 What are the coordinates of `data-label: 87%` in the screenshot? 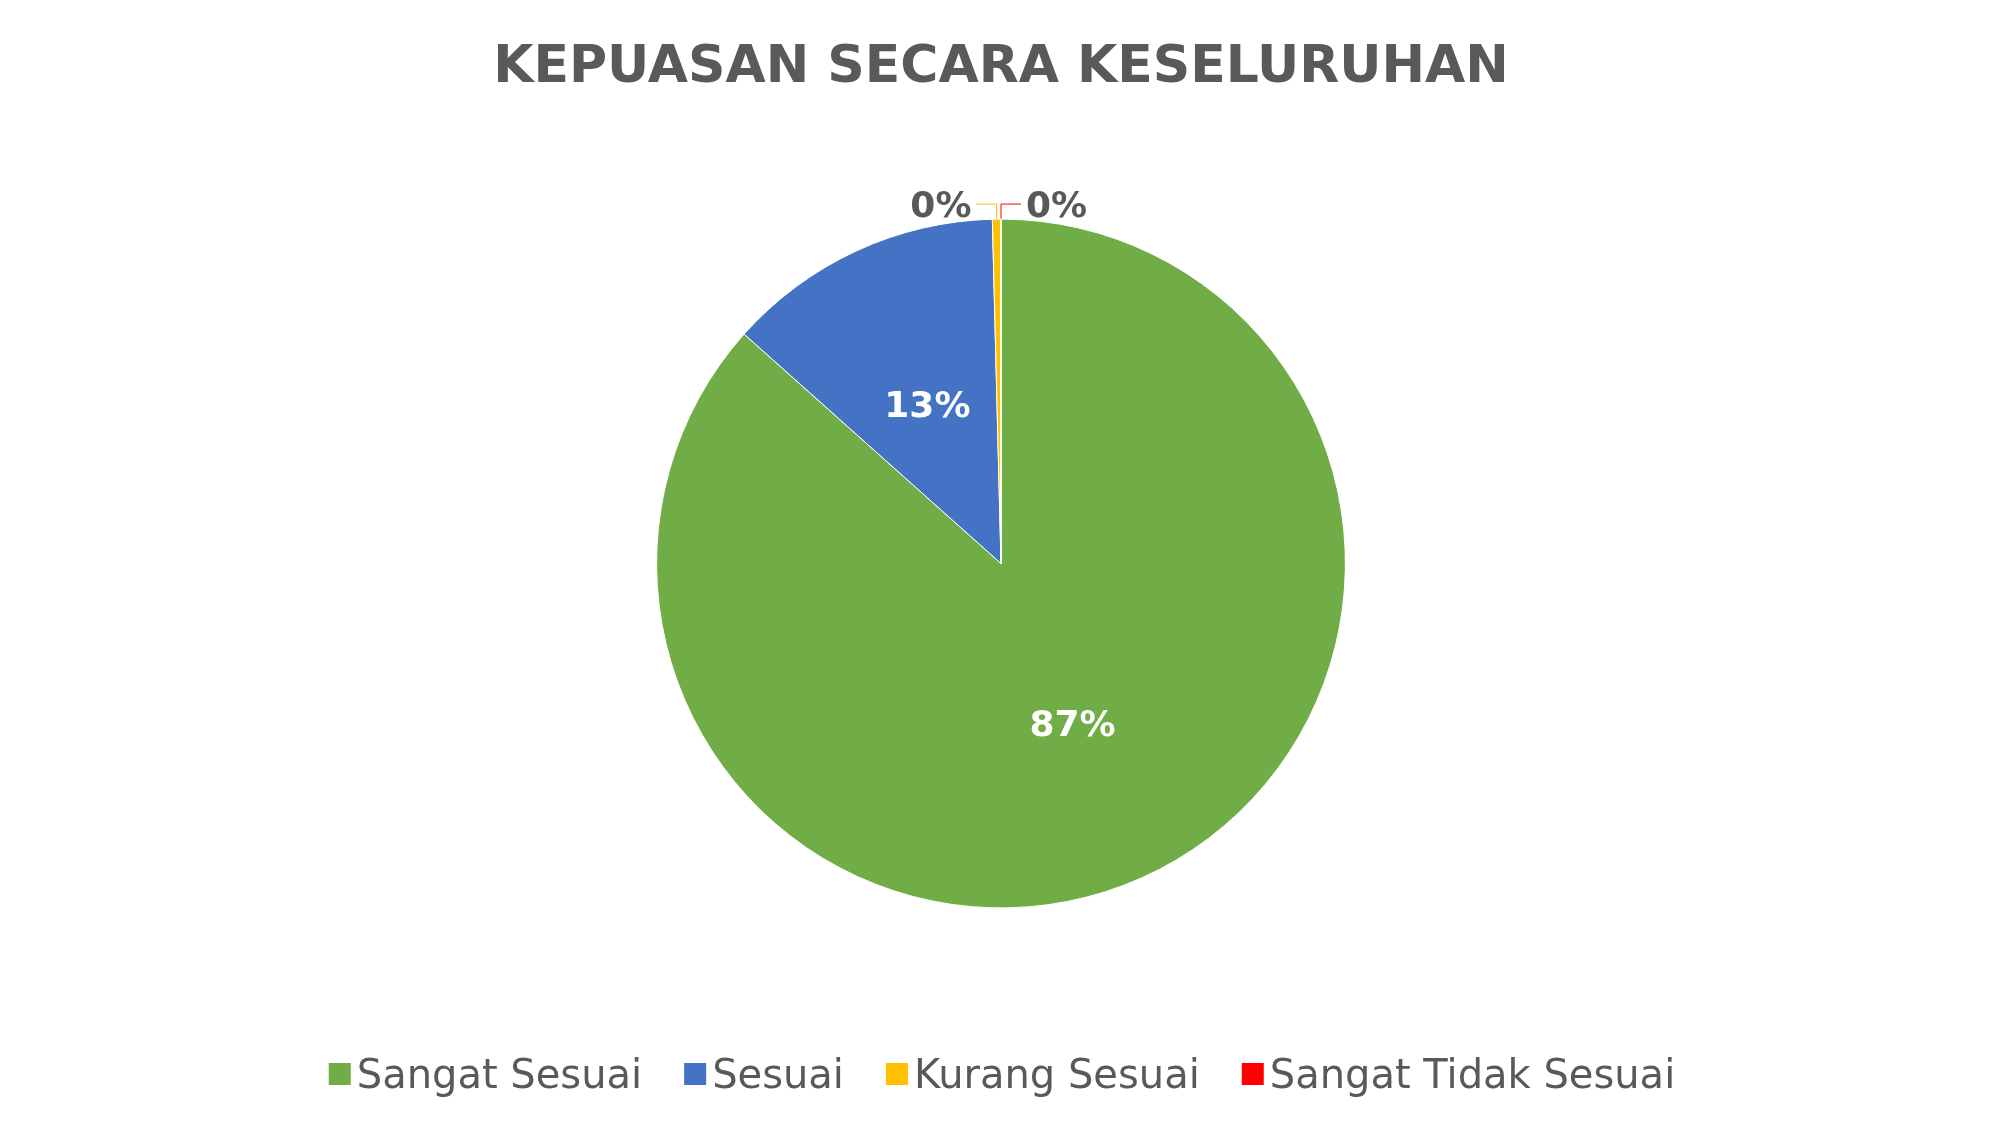 It's located at (1072, 723).